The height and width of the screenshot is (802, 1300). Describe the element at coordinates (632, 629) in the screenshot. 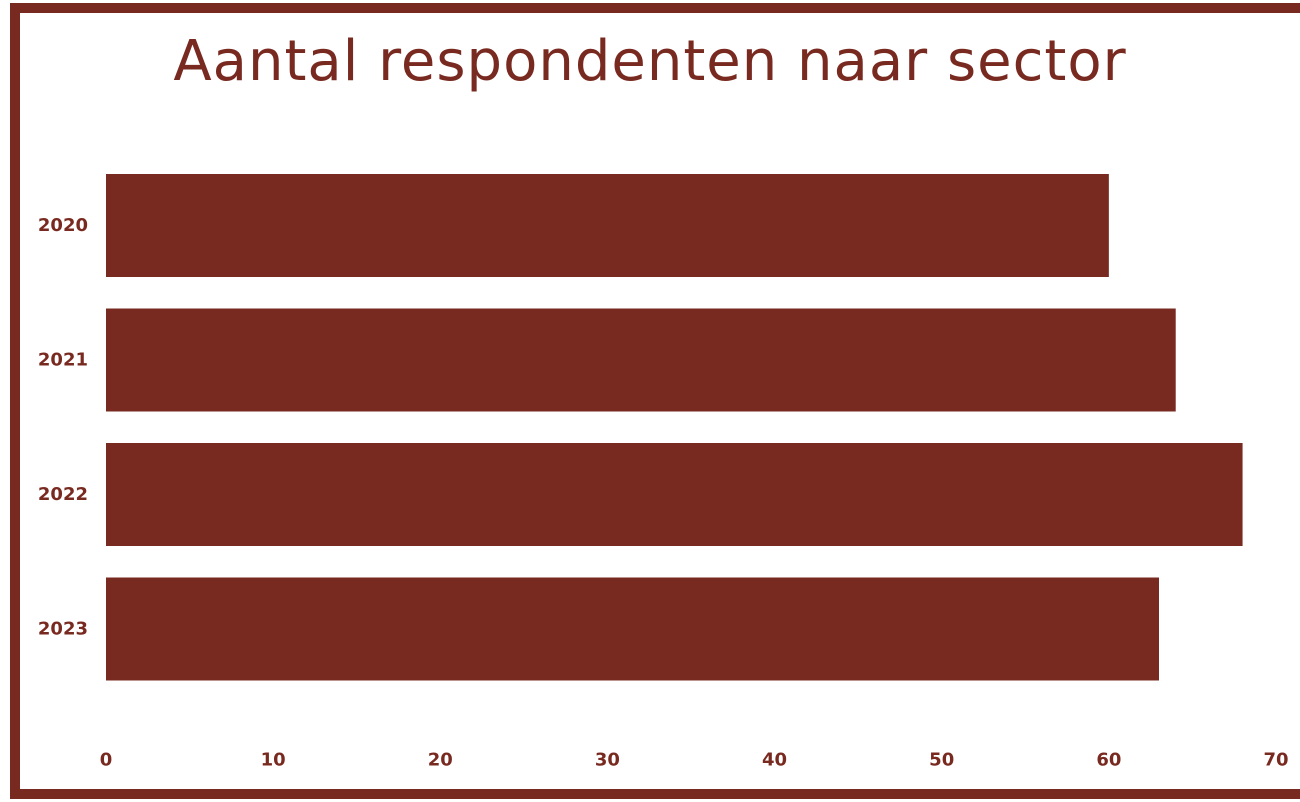

I see `bar-2023` at that location.